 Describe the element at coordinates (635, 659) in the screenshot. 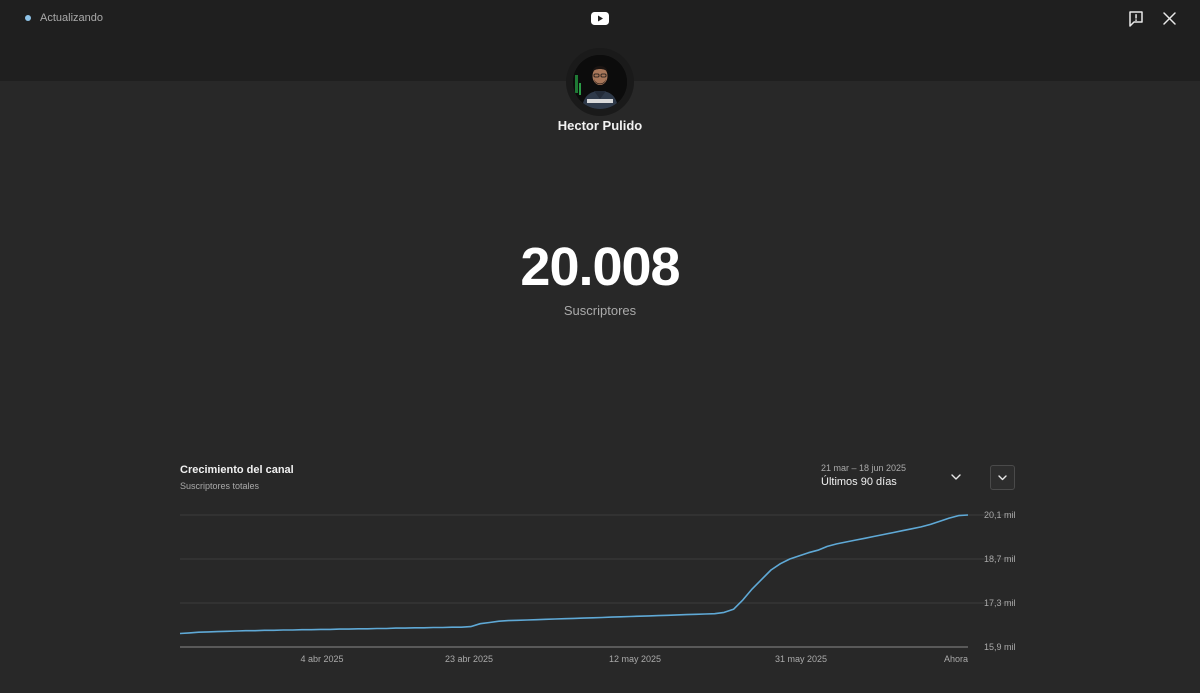

I see `x-tick-label: 12 may 2025` at that location.